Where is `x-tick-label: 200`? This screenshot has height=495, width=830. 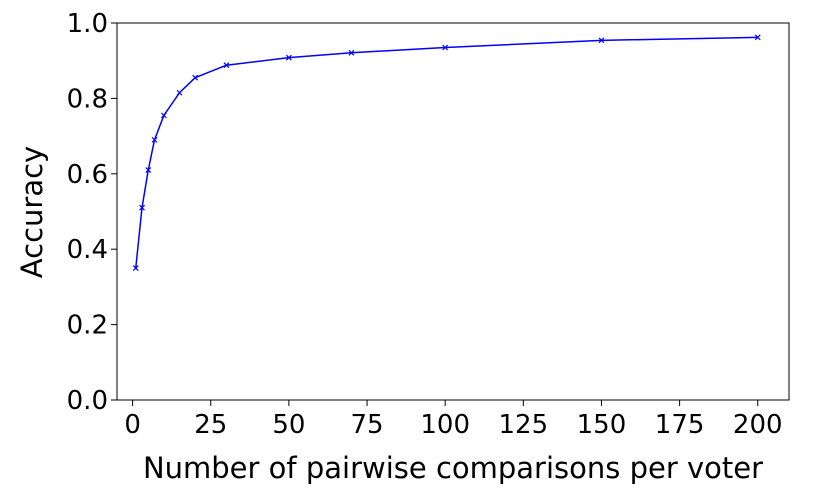
x-tick-label: 200 is located at coordinates (758, 425).